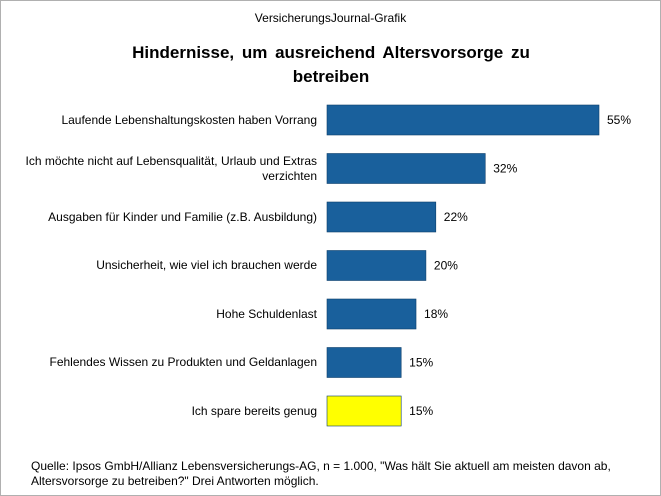  What do you see at coordinates (330, 18) in the screenshot?
I see `source: VersicherungsJournal-Grafik` at bounding box center [330, 18].